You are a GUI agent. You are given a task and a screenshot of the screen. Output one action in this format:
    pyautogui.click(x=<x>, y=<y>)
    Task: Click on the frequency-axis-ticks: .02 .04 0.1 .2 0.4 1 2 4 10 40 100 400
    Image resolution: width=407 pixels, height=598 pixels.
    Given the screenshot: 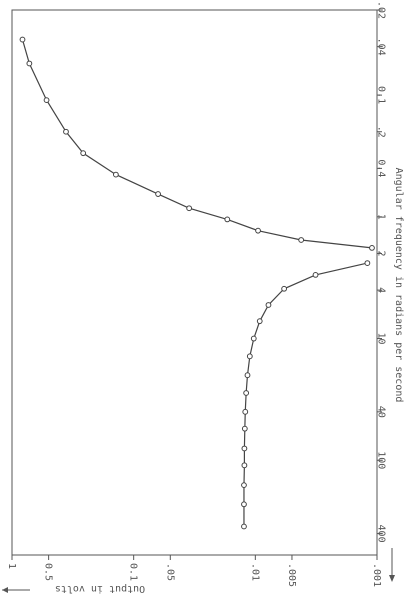 What is the action you would take?
    pyautogui.click(x=381, y=272)
    